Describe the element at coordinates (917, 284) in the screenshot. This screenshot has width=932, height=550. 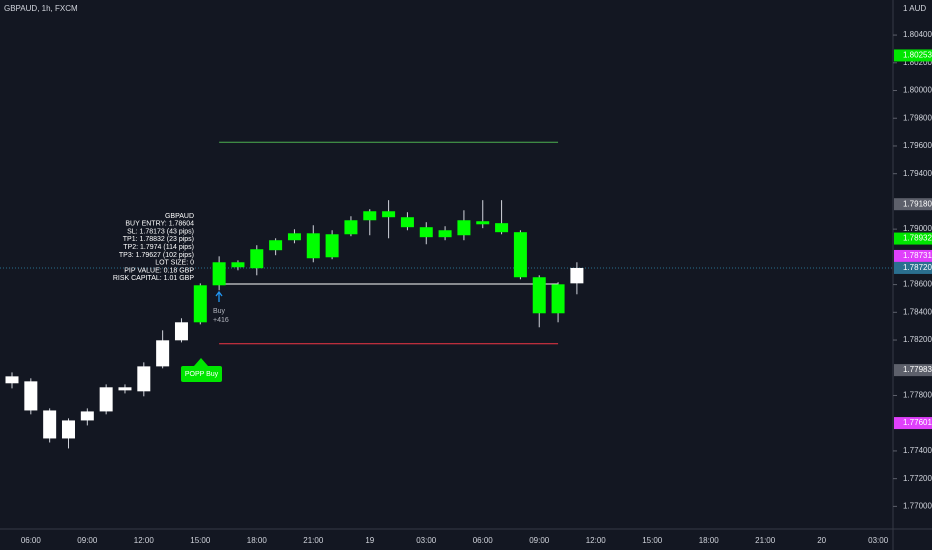
I see `y-tick-label: 1.78600` at that location.